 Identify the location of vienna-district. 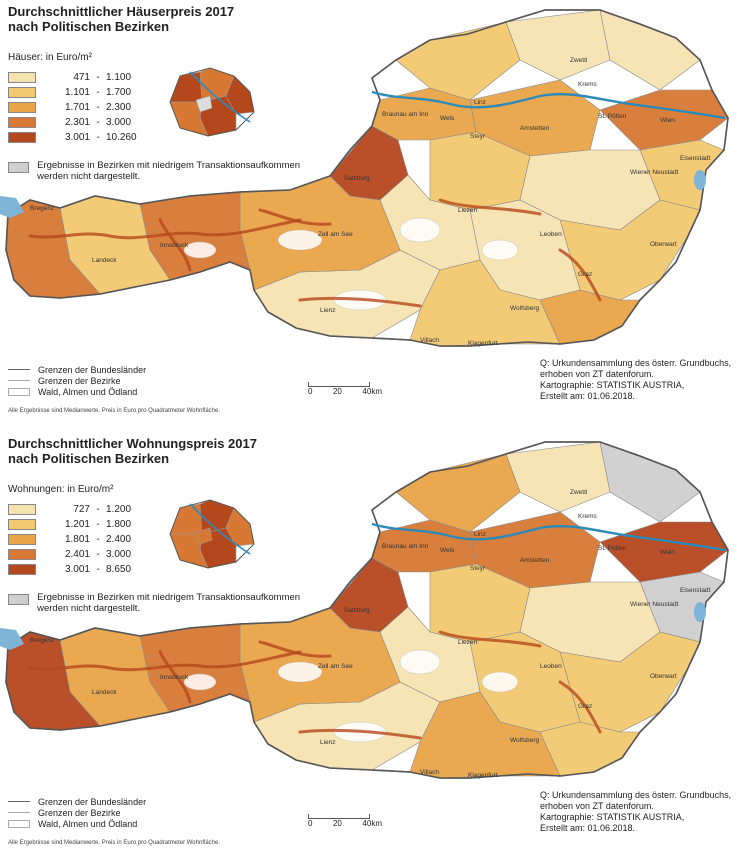
(186, 87).